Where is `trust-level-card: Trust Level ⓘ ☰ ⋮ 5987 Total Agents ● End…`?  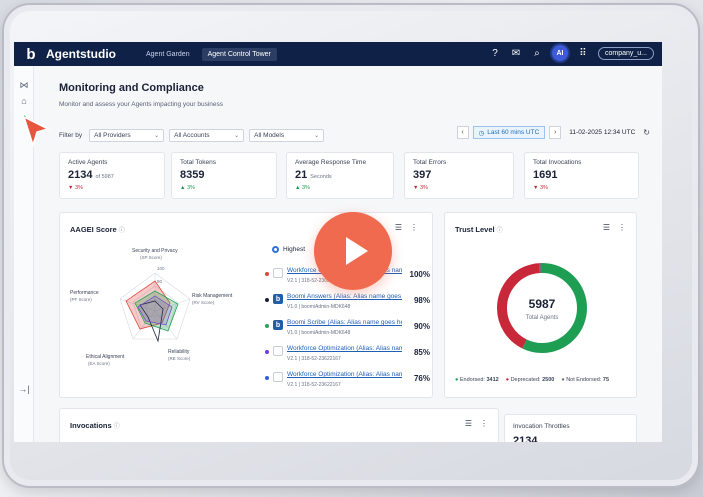
trust-level-card: Trust Level ⓘ ☰ ⋮ 5987 Total Agents ● End… is located at coordinates (540, 305).